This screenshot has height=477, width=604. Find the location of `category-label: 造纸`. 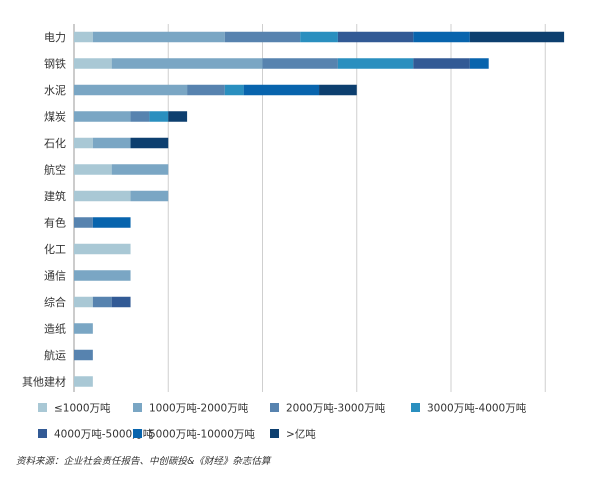

category-label: 造纸 is located at coordinates (55, 329).